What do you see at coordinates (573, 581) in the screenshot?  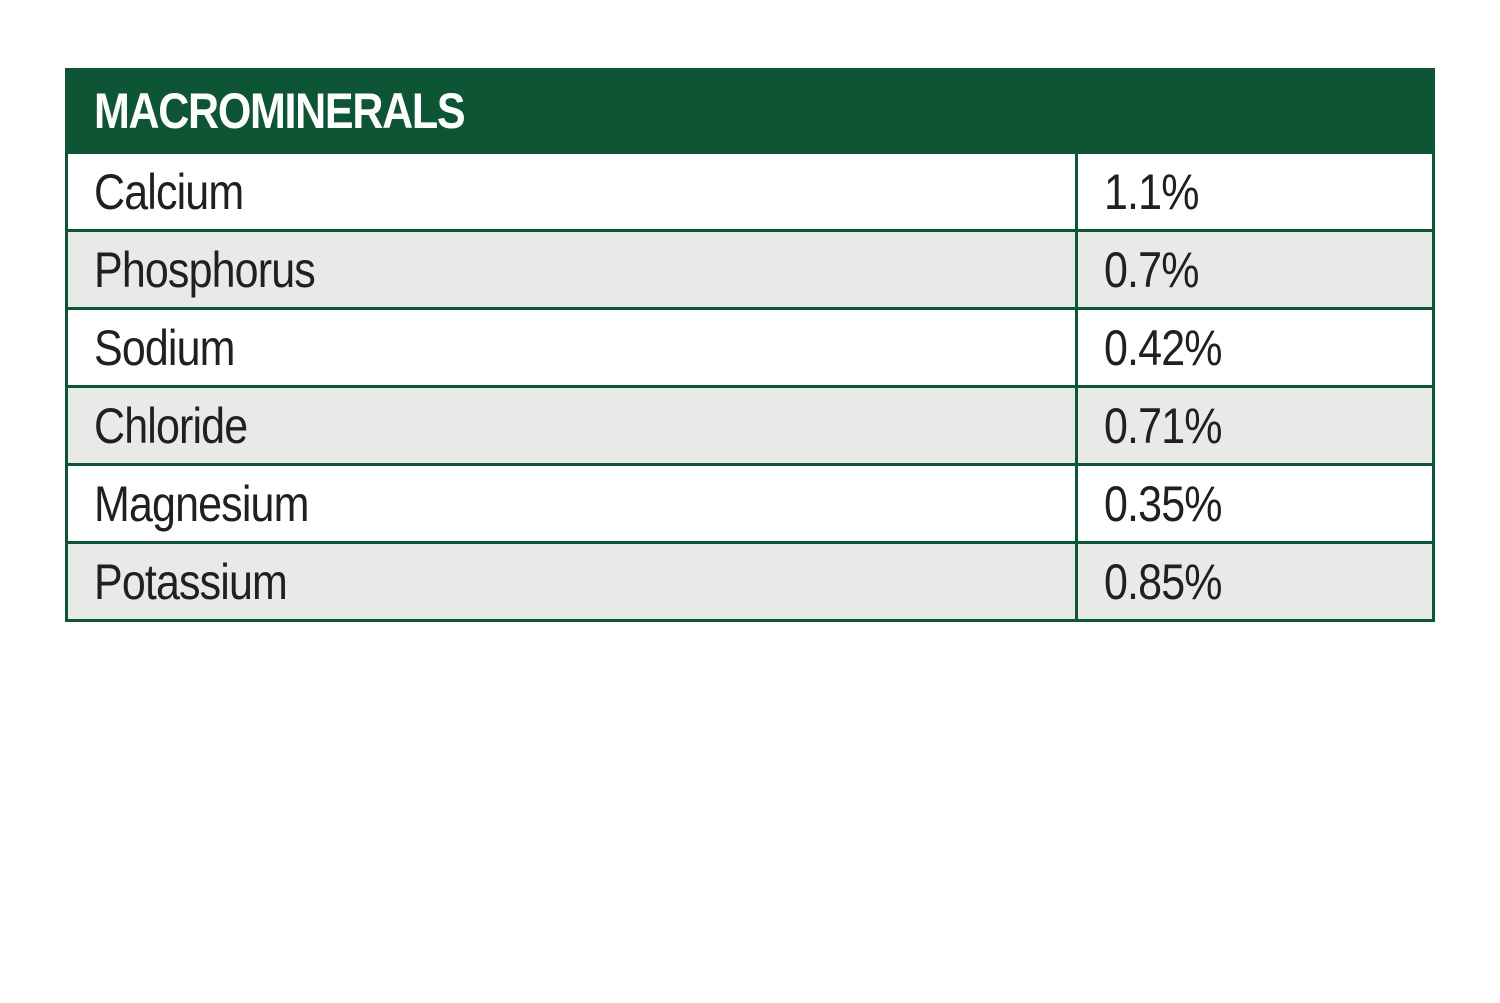 I see `mineral-name-cell: Potassium` at bounding box center [573, 581].